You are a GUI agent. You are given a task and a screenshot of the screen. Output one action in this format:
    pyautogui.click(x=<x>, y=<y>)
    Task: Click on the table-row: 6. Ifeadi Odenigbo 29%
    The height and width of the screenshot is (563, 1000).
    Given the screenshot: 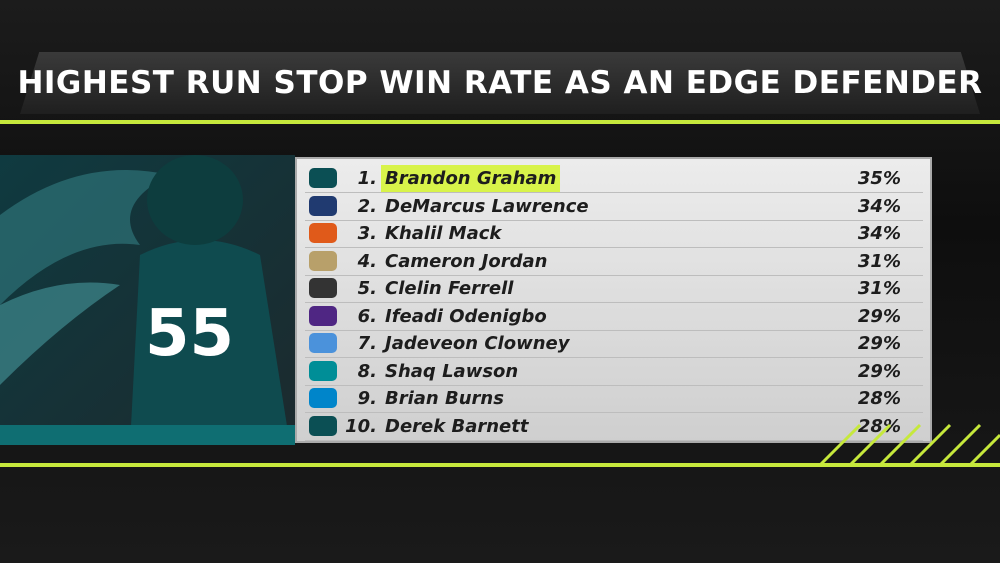 What is the action you would take?
    pyautogui.click(x=614, y=317)
    